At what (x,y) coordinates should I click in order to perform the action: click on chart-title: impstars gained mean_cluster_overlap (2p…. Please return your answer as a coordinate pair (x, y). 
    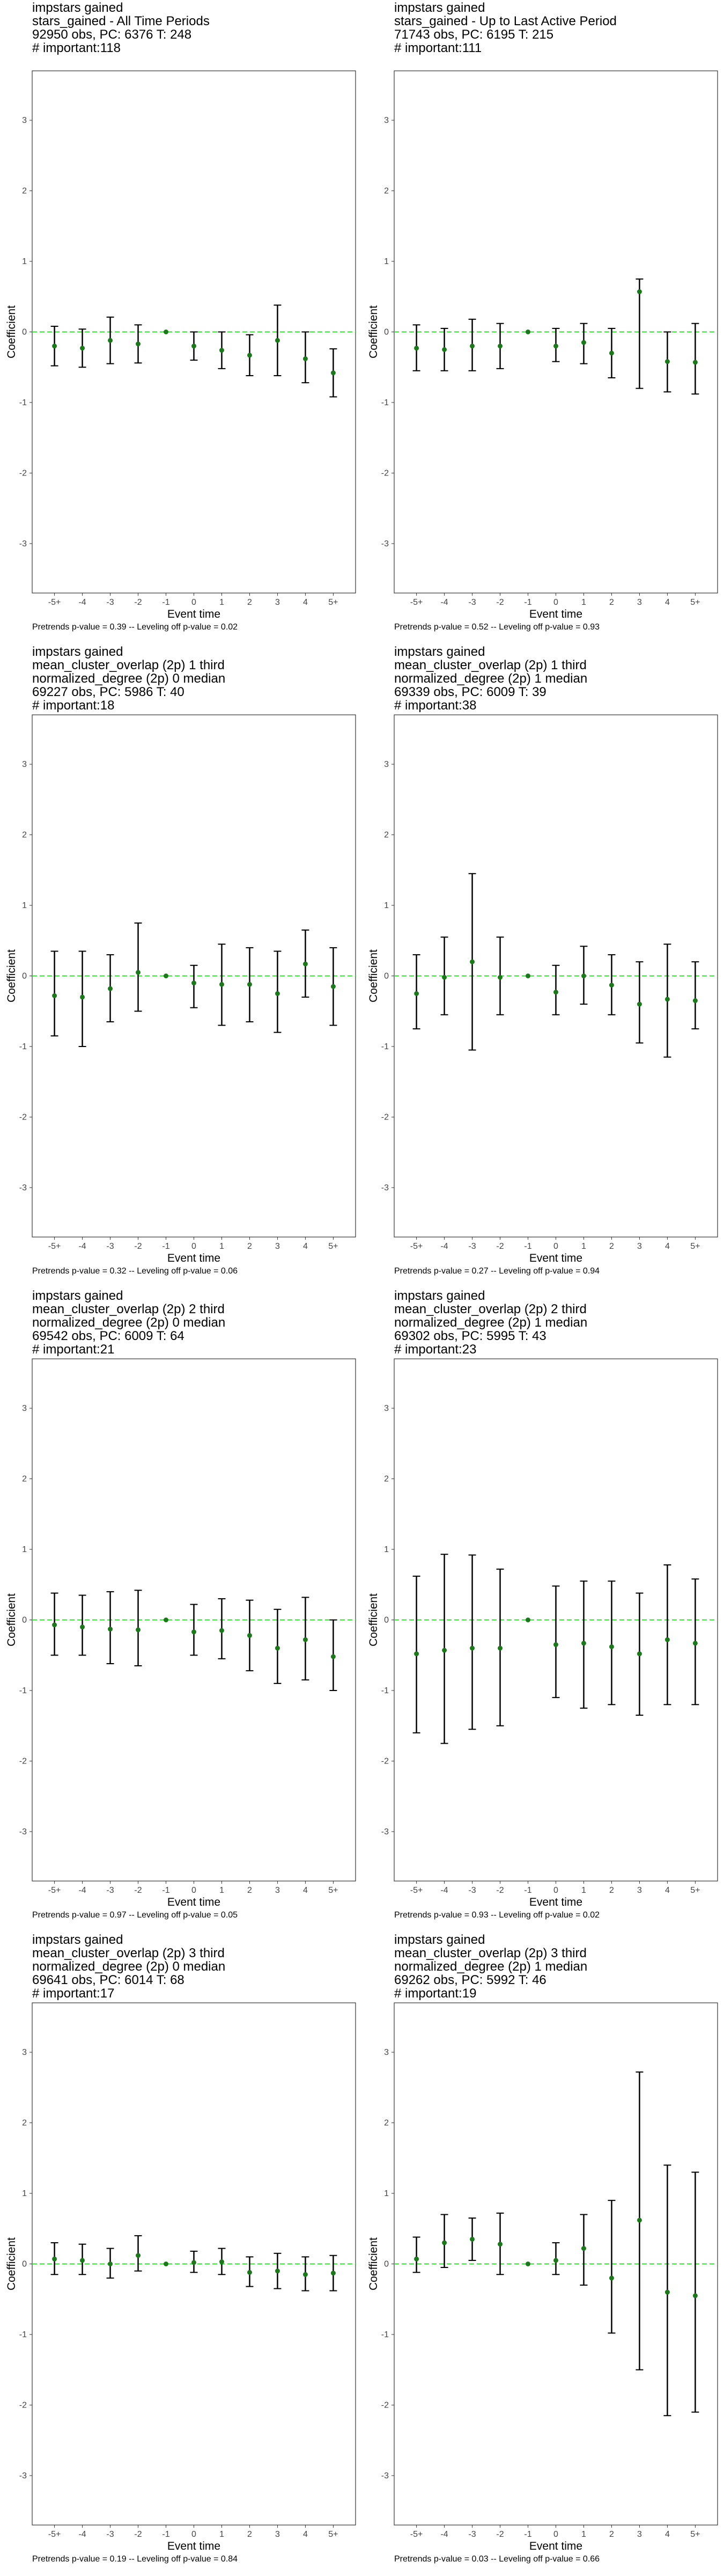
    Looking at the image, I should click on (490, 678).